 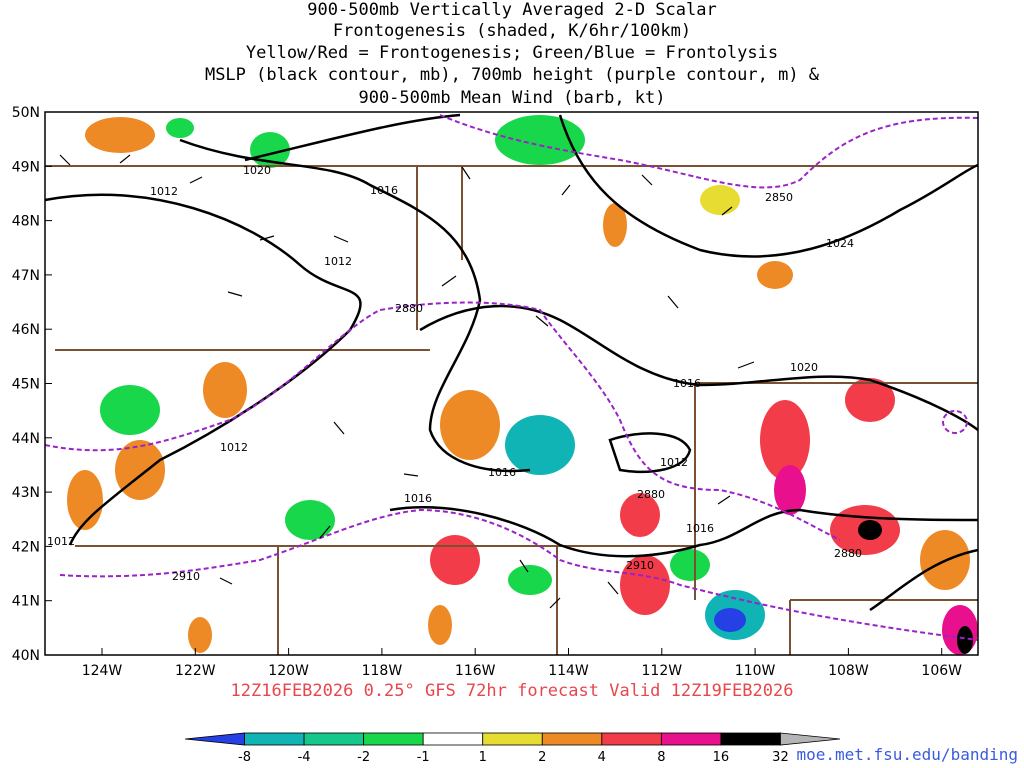 What do you see at coordinates (848, 671) in the screenshot?
I see `longitude-label: 108W` at bounding box center [848, 671].